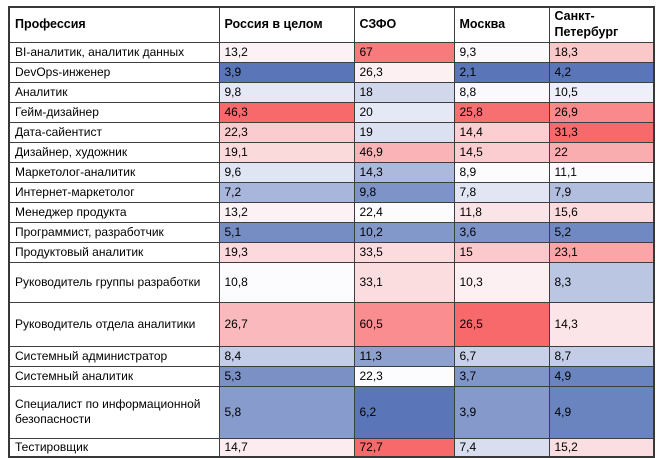 This screenshot has width=660, height=458. What do you see at coordinates (404, 212) in the screenshot?
I see `value-cell: 22,4` at bounding box center [404, 212].